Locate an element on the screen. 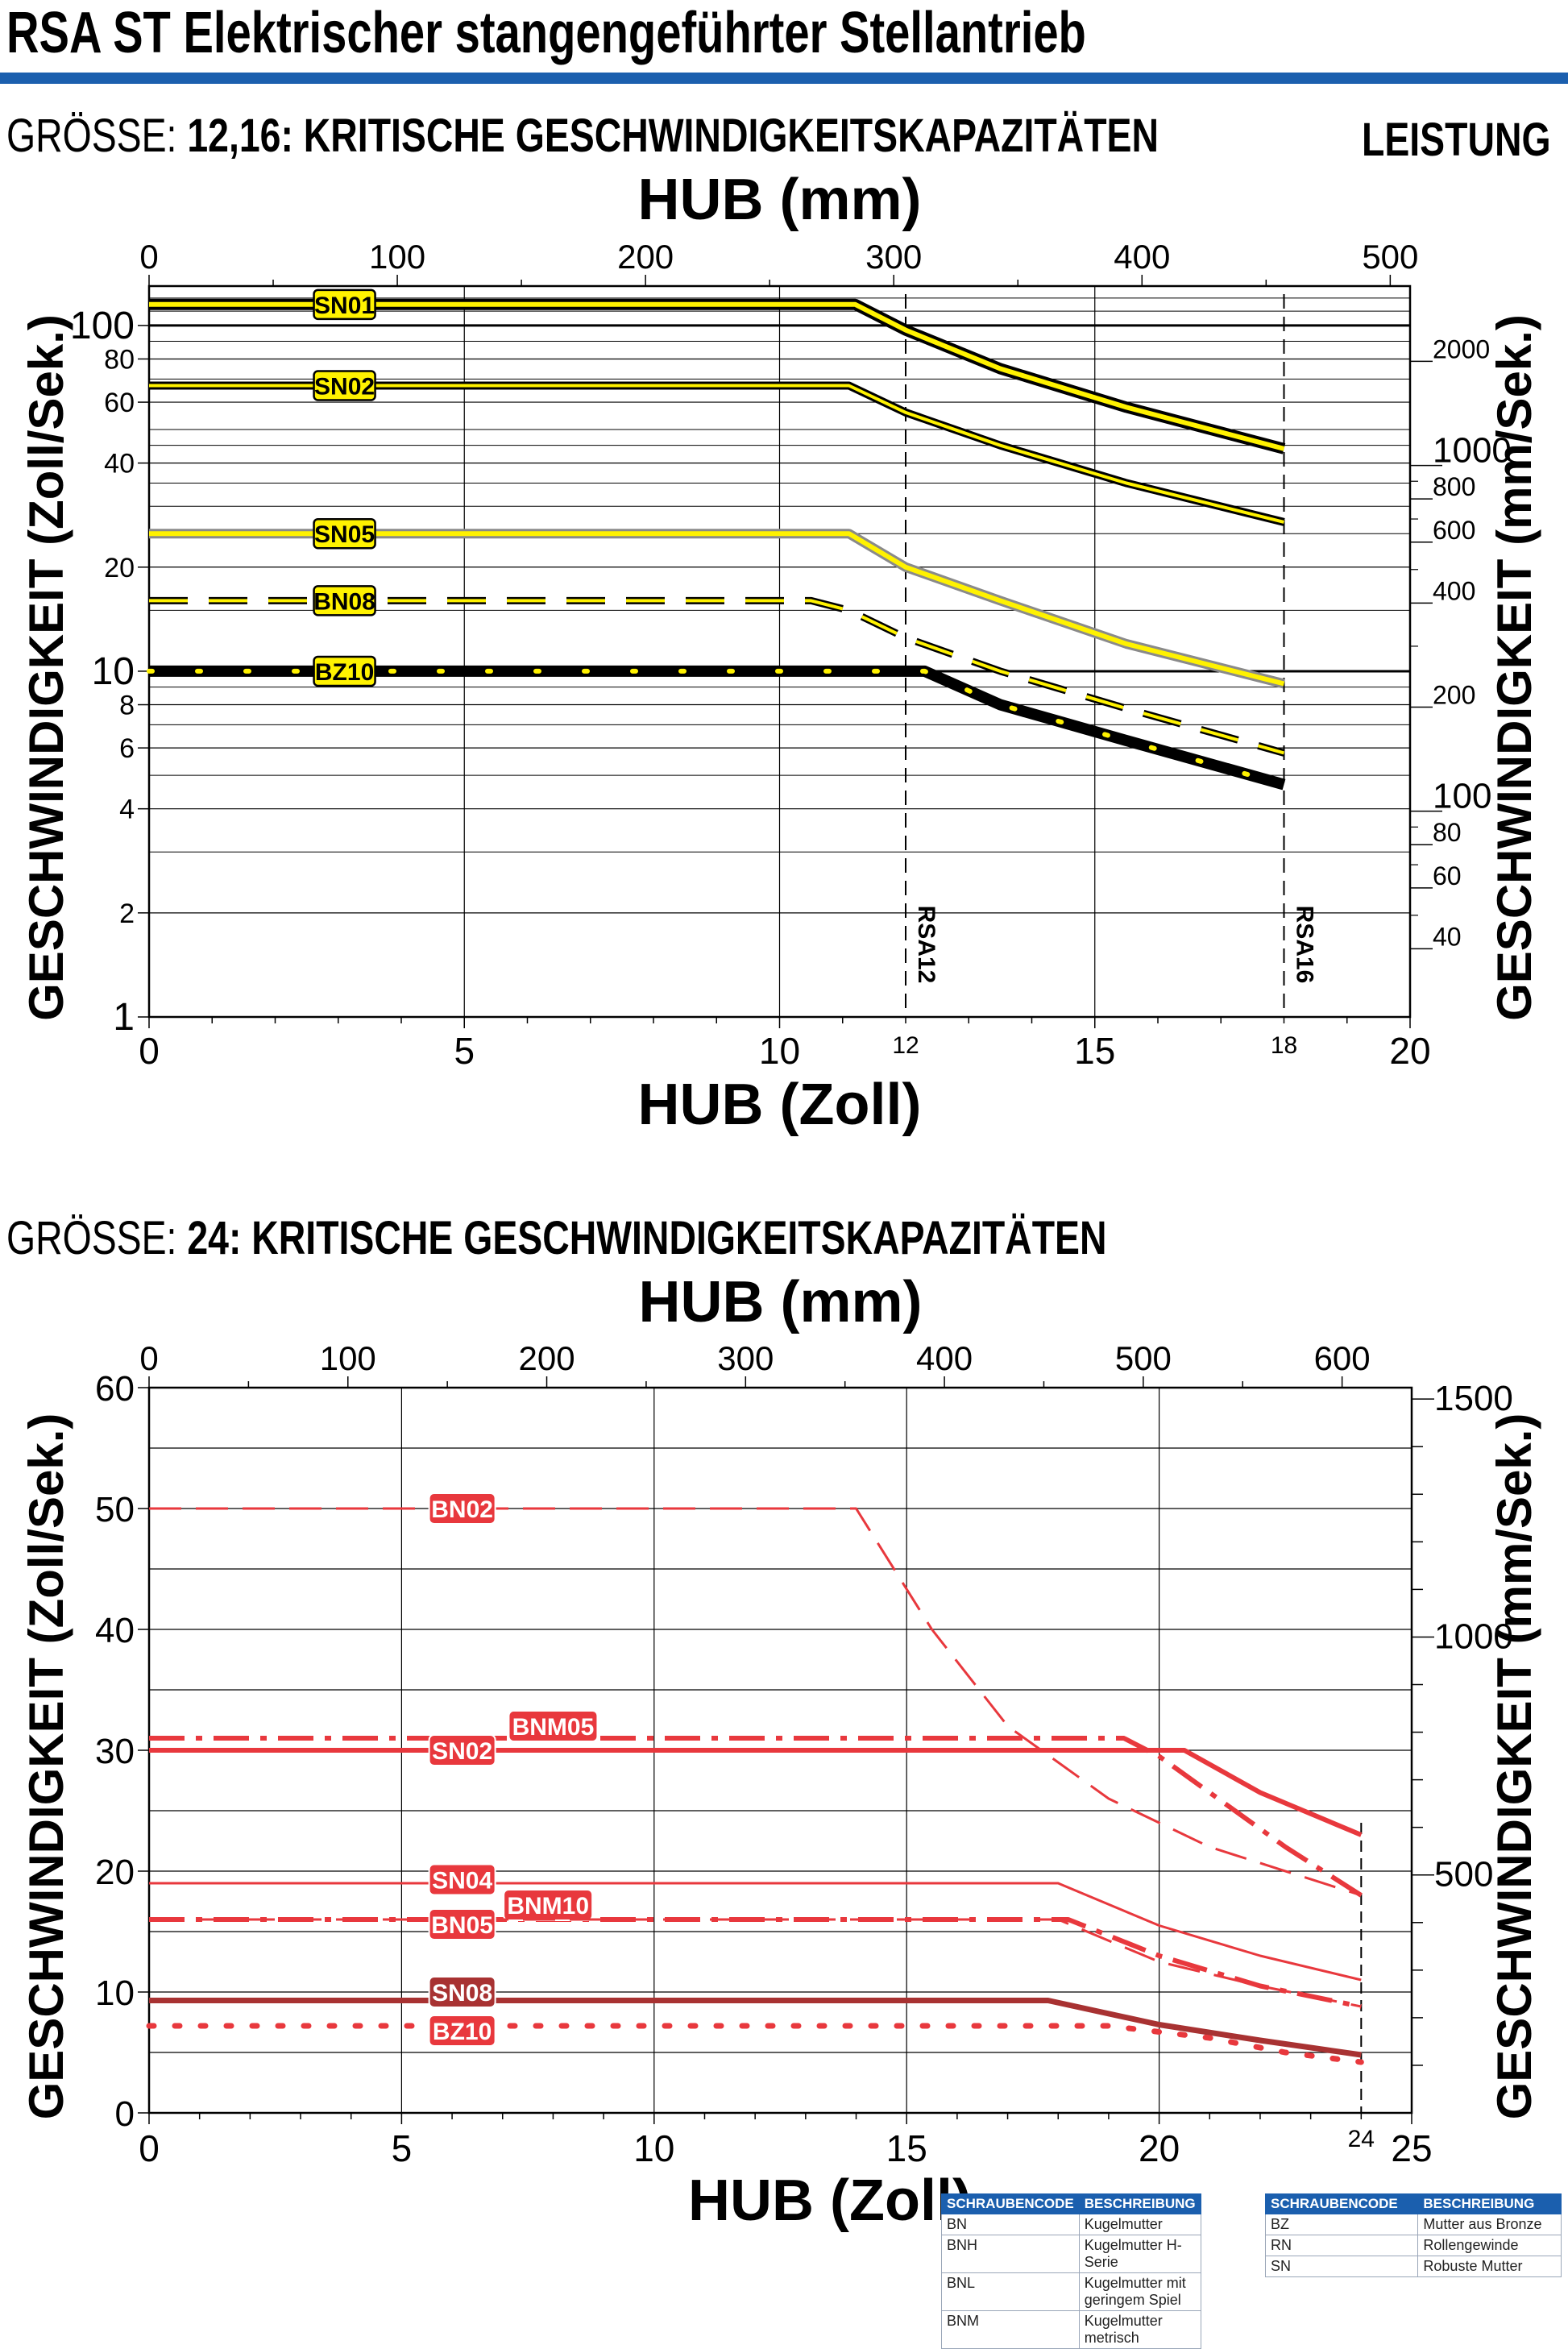 The image size is (1568, 2349). series-sn04: SN04 is located at coordinates (755, 1923).